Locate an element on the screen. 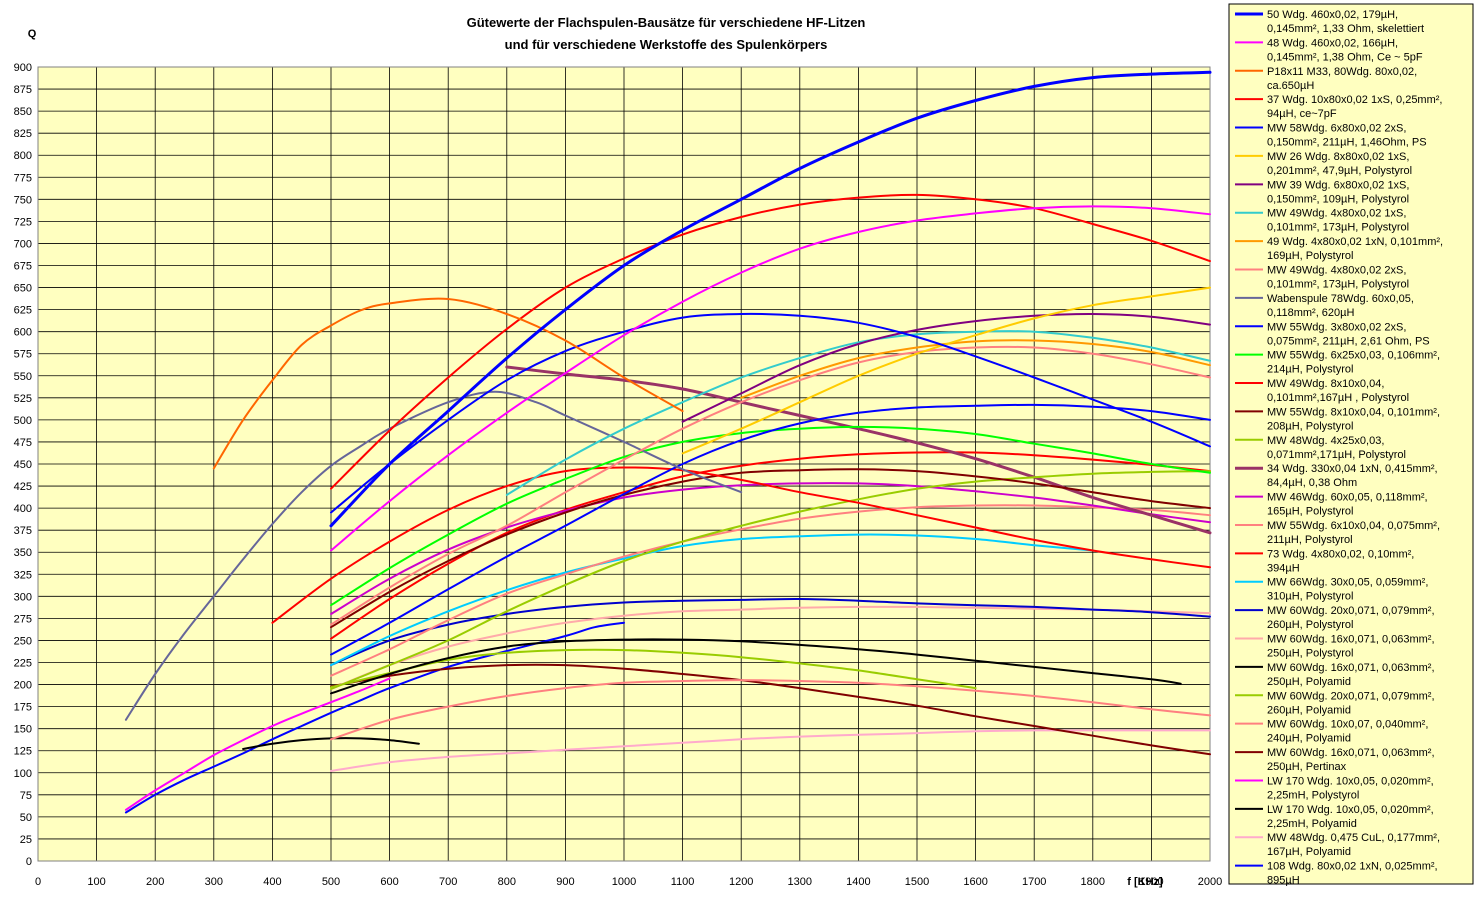 This screenshot has width=1476, height=905. legend-entry-15-line-2: 208µH, Polystyrol is located at coordinates (1310, 426).